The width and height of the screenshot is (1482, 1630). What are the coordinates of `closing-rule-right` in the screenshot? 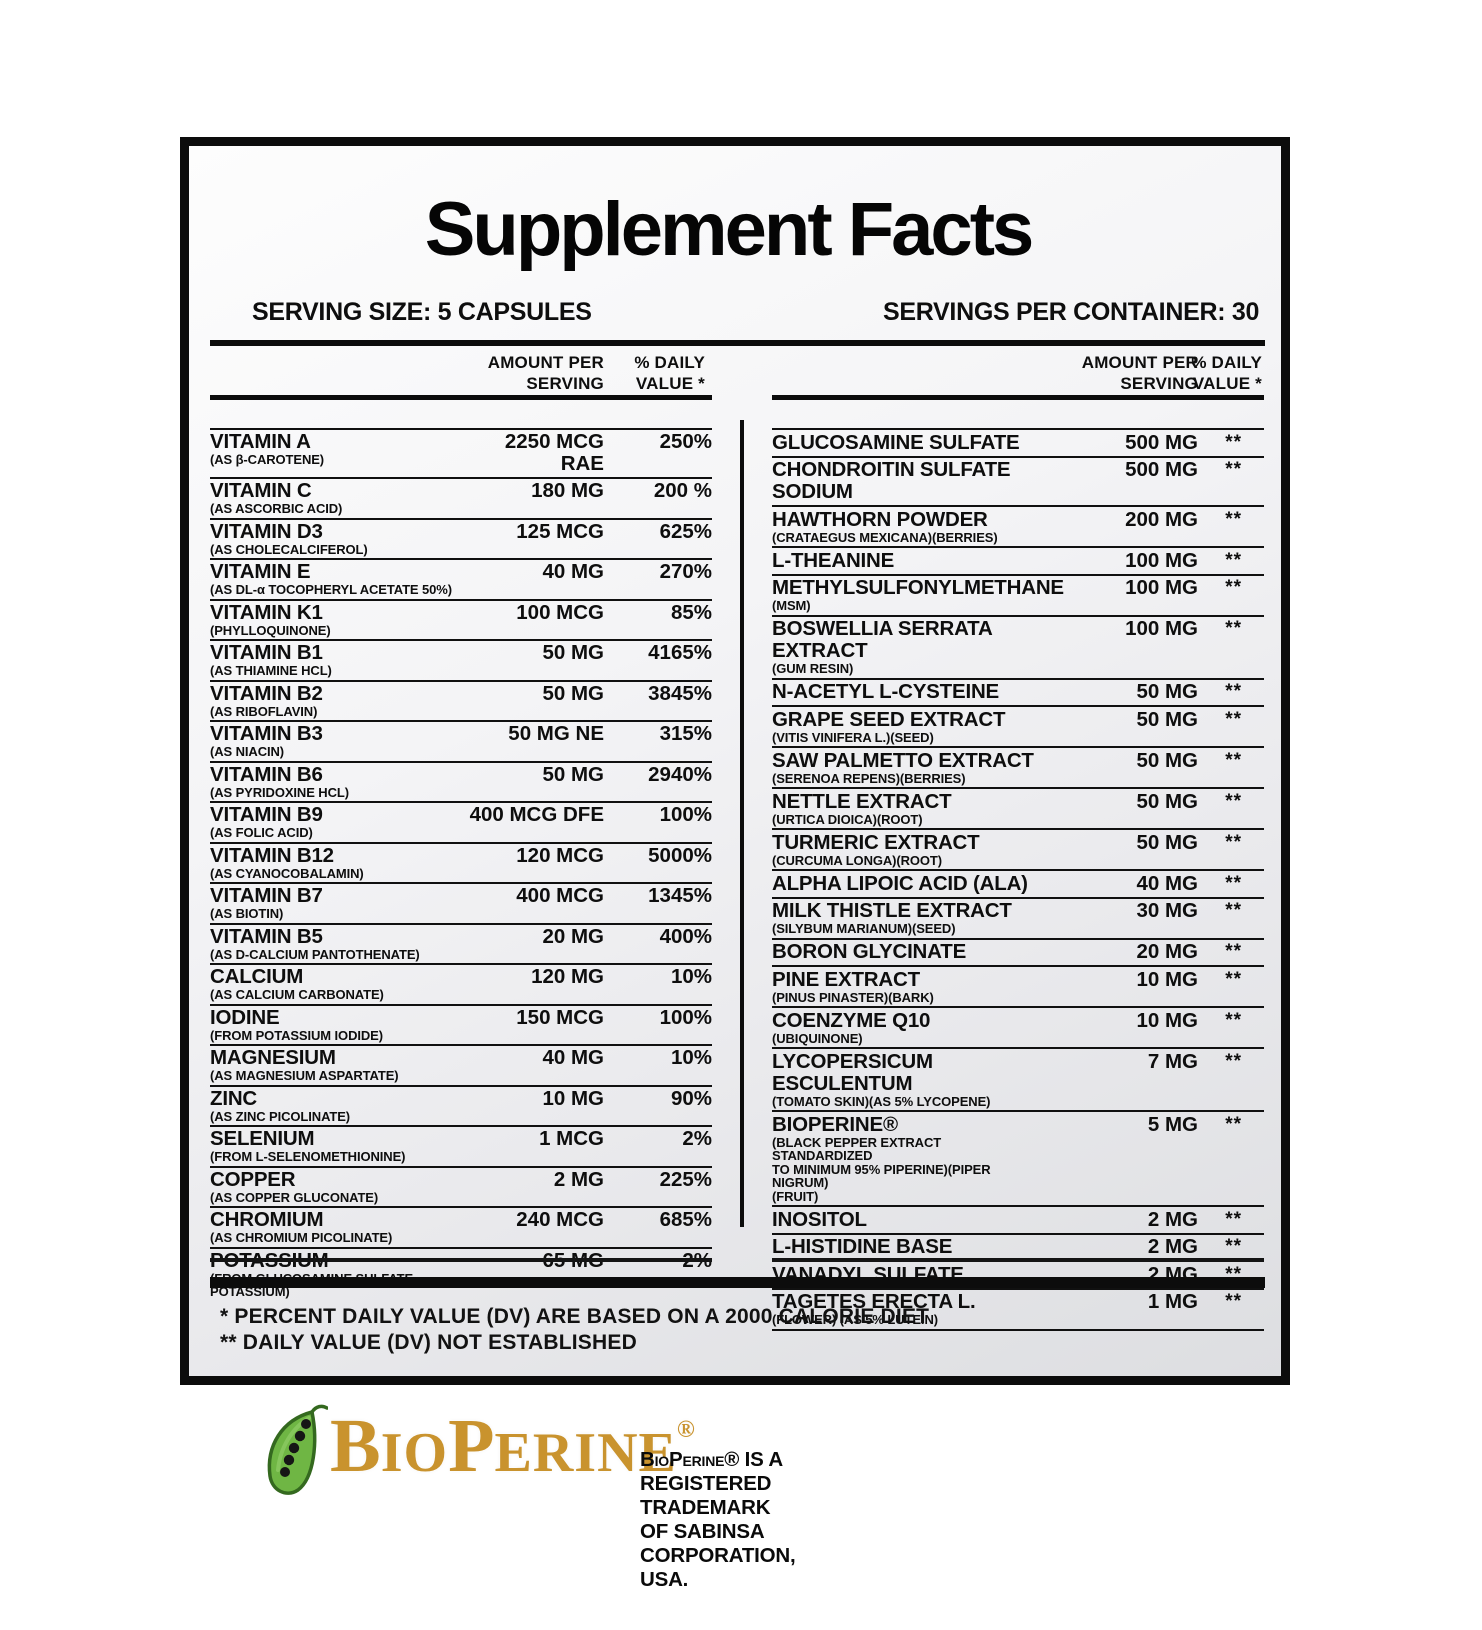 It's located at (1018, 1260).